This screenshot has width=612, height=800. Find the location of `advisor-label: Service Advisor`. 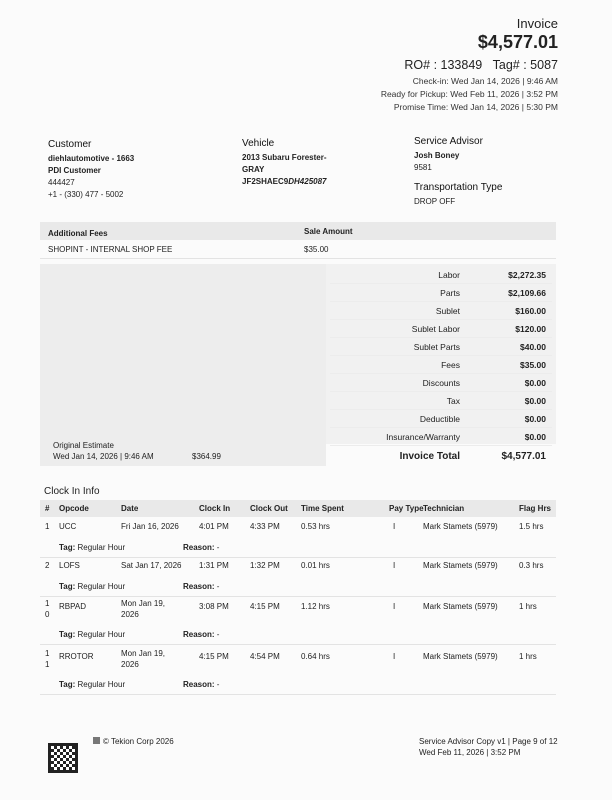

advisor-label: Service Advisor is located at coordinates (448, 141).